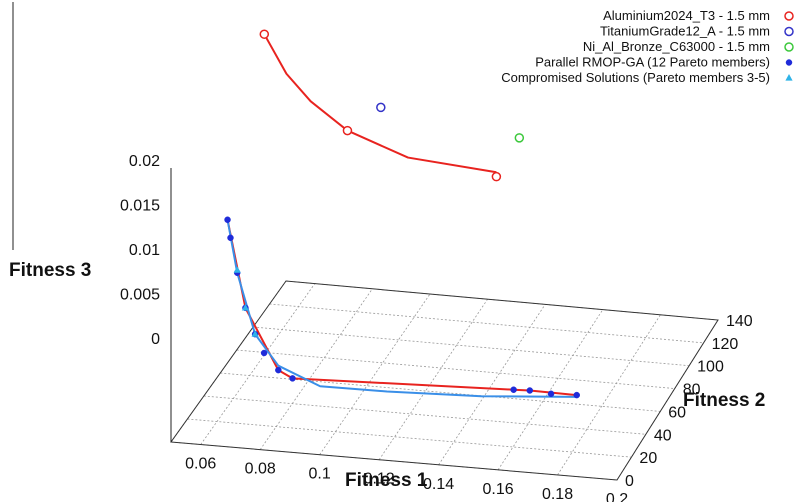  I want to click on legend-entry-label: Parallel RMOP-GA (12 Pareto members), so click(652, 62).